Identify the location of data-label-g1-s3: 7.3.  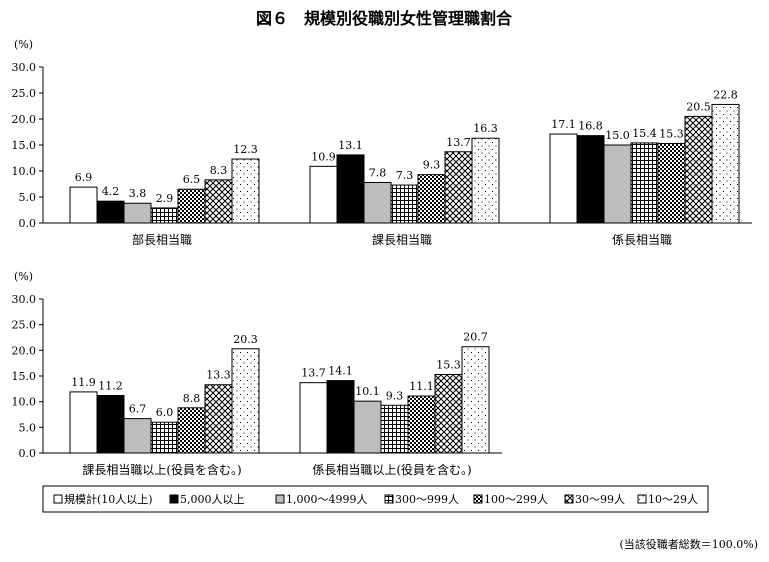
(405, 175).